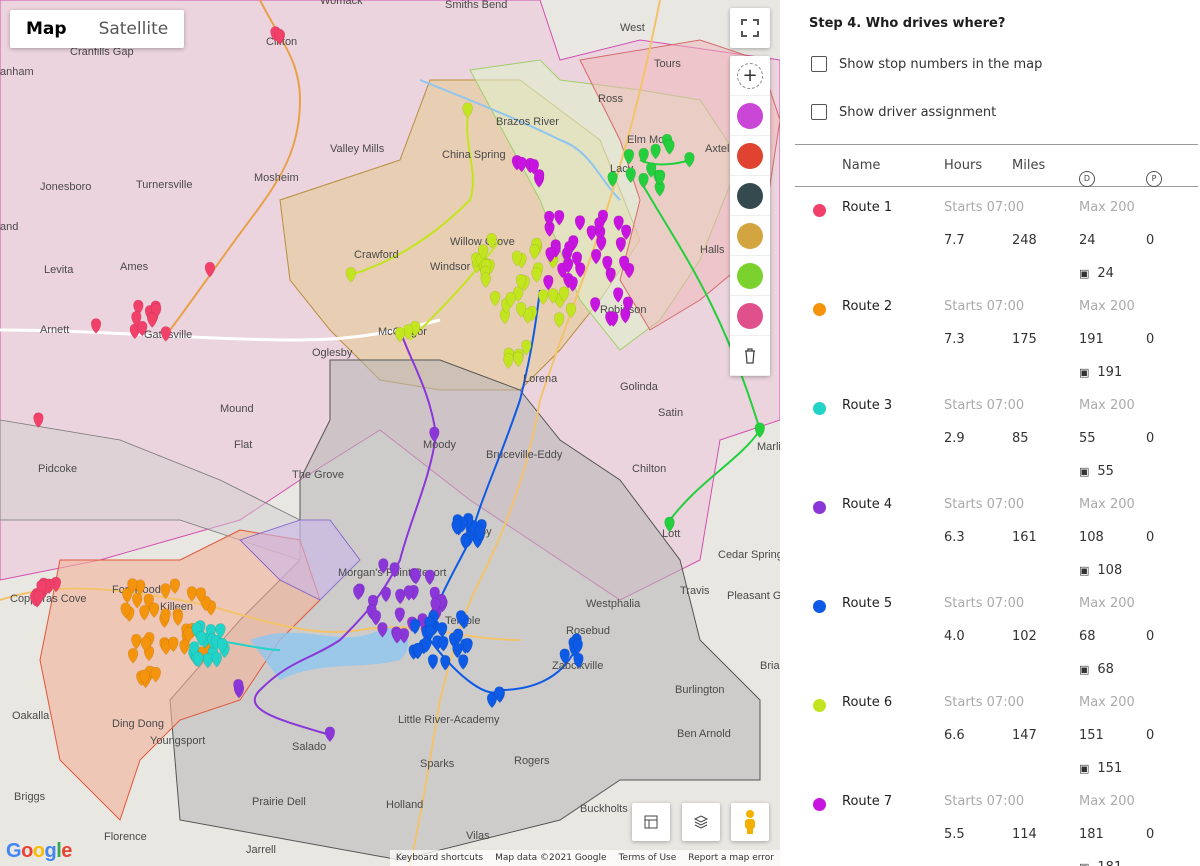  Describe the element at coordinates (750, 356) in the screenshot. I see `delete-zone-button` at that location.